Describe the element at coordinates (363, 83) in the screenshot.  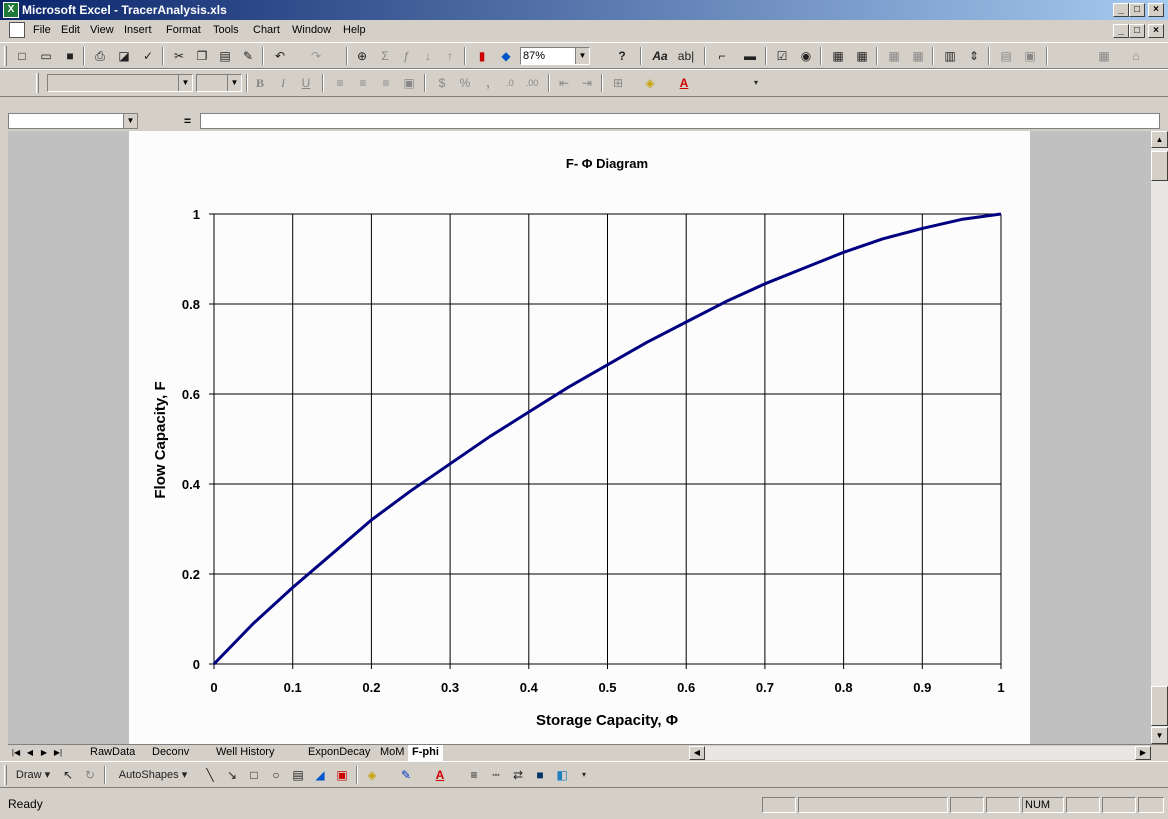
I see `align-center-icon: ≡` at that location.